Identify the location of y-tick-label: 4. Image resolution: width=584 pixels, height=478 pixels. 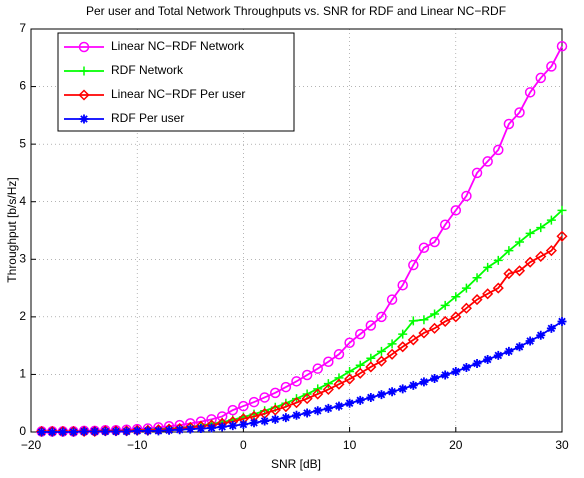
(22, 201).